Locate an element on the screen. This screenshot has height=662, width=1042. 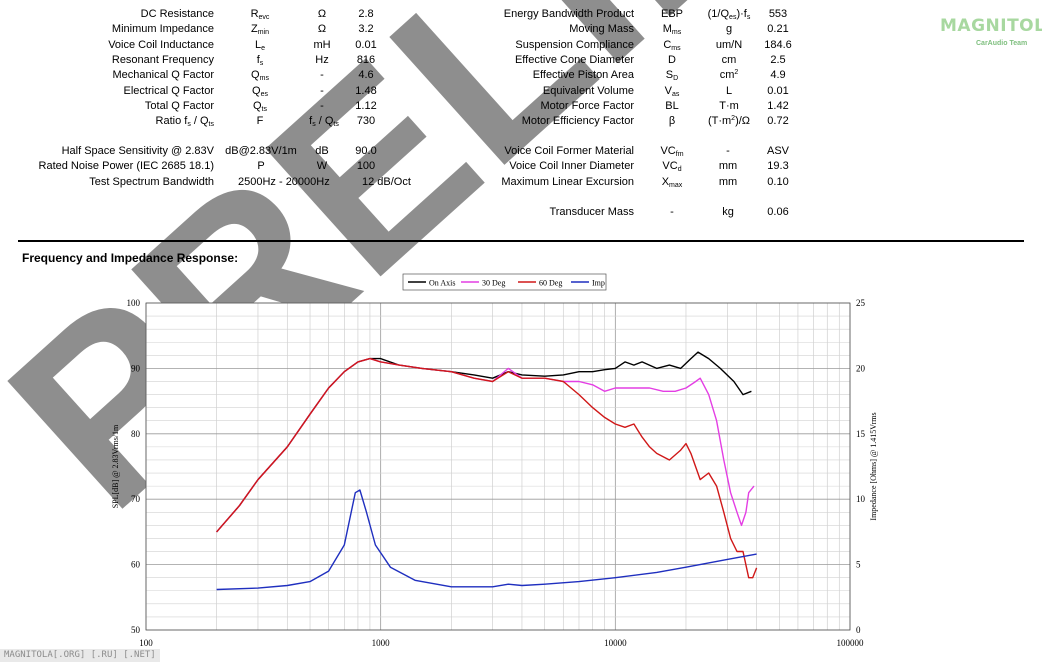
param-label: Total Q Factor is located at coordinates (179, 105).